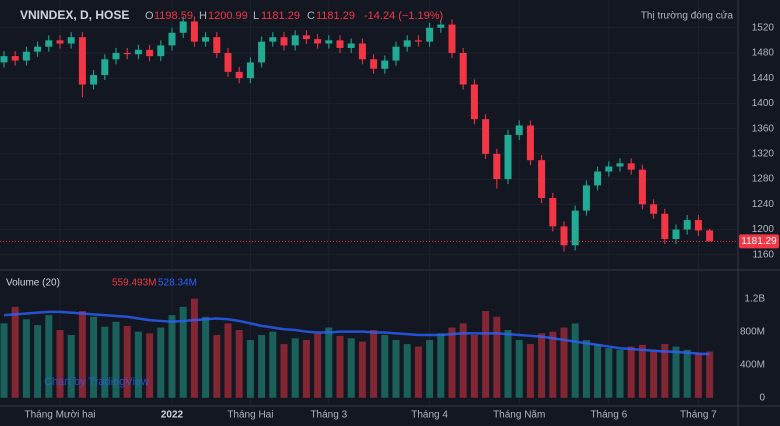 The height and width of the screenshot is (426, 780). What do you see at coordinates (134, 283) in the screenshot?
I see `volume-value: 559.493M` at bounding box center [134, 283].